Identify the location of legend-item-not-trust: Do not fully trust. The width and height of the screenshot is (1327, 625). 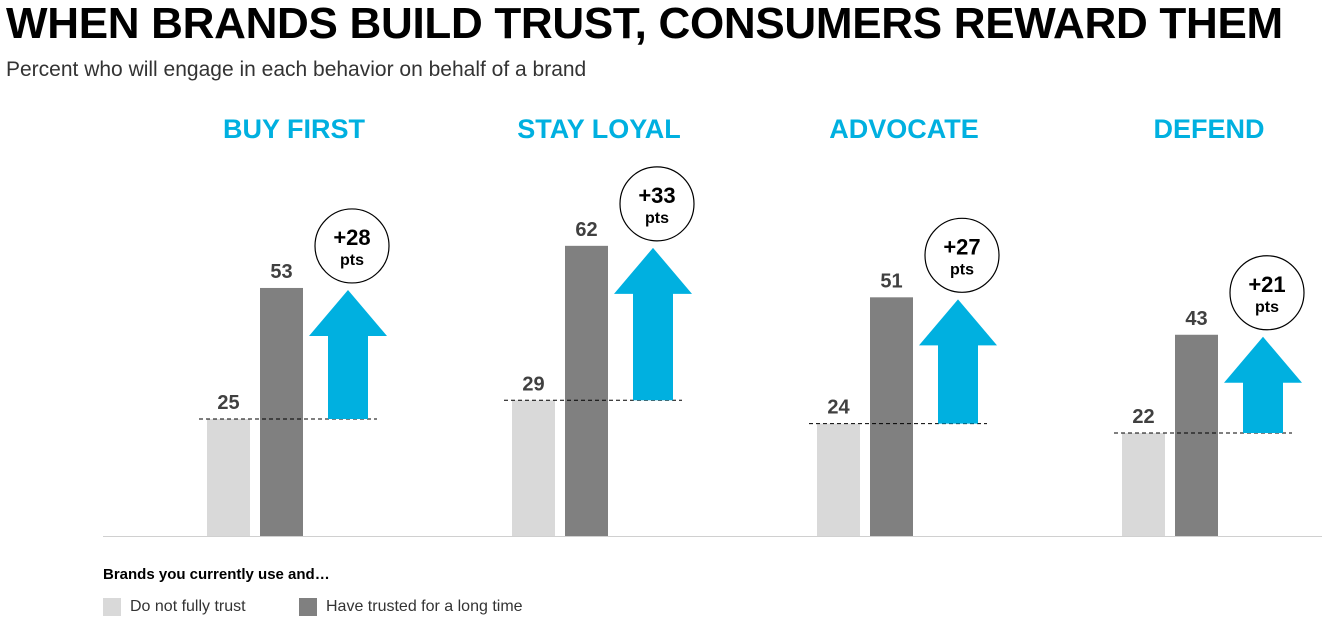
(174, 607).